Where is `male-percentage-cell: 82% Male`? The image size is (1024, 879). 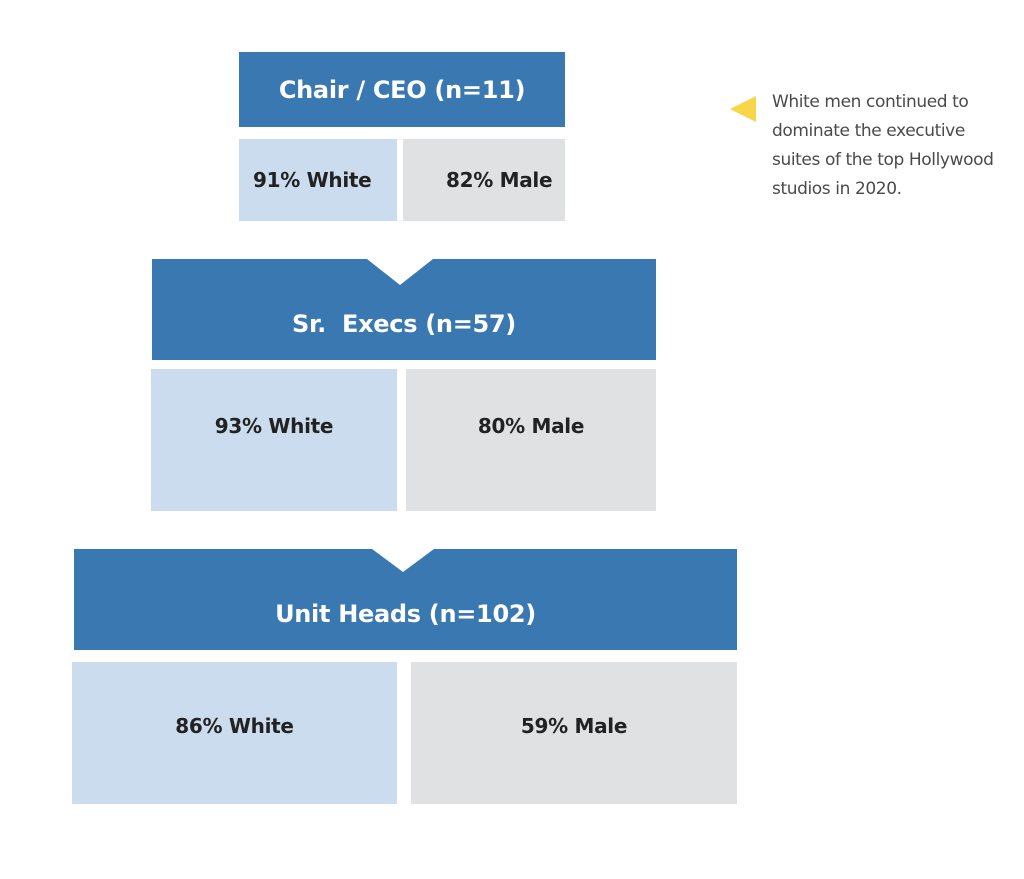 male-percentage-cell: 82% Male is located at coordinates (484, 180).